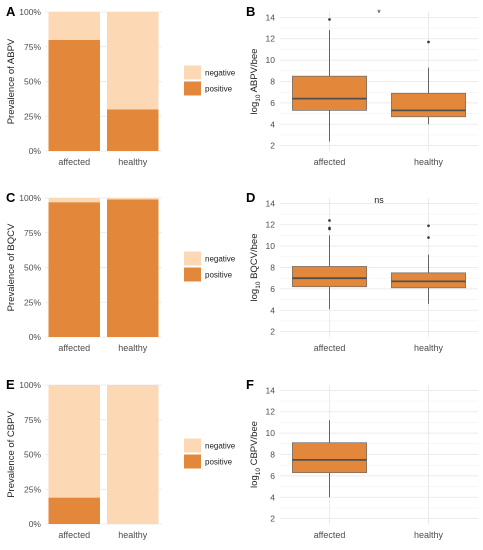  What do you see at coordinates (11, 11) in the screenshot?
I see `panel-label: A` at bounding box center [11, 11].